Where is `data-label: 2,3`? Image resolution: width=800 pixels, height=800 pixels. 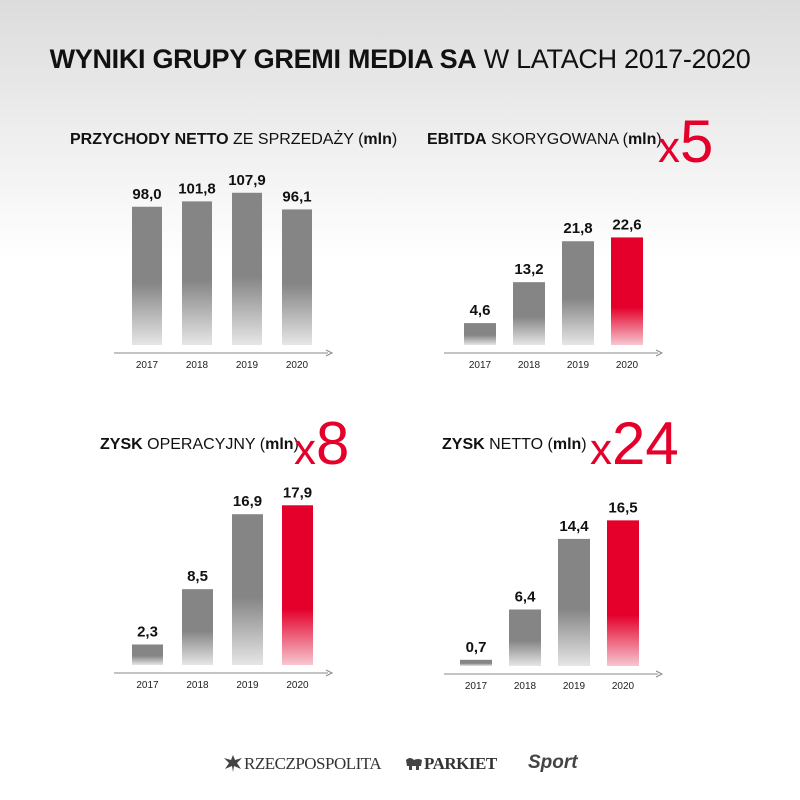 data-label: 2,3 is located at coordinates (147, 631).